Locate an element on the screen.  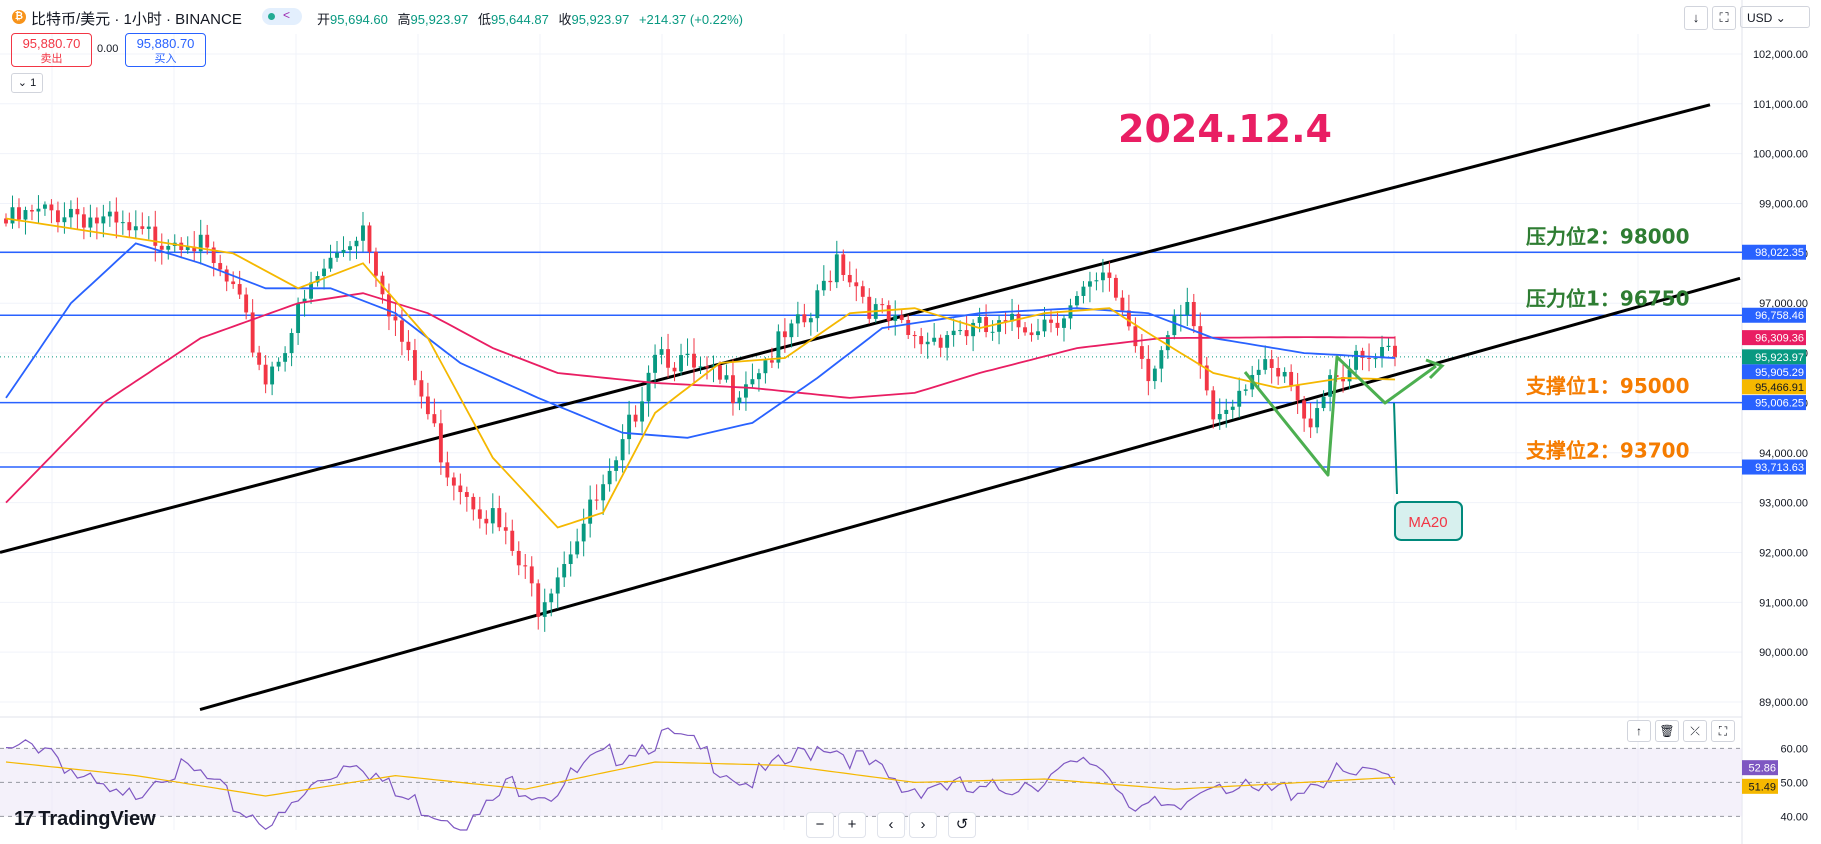
currency-select: USD ⌄ is located at coordinates (1775, 17).